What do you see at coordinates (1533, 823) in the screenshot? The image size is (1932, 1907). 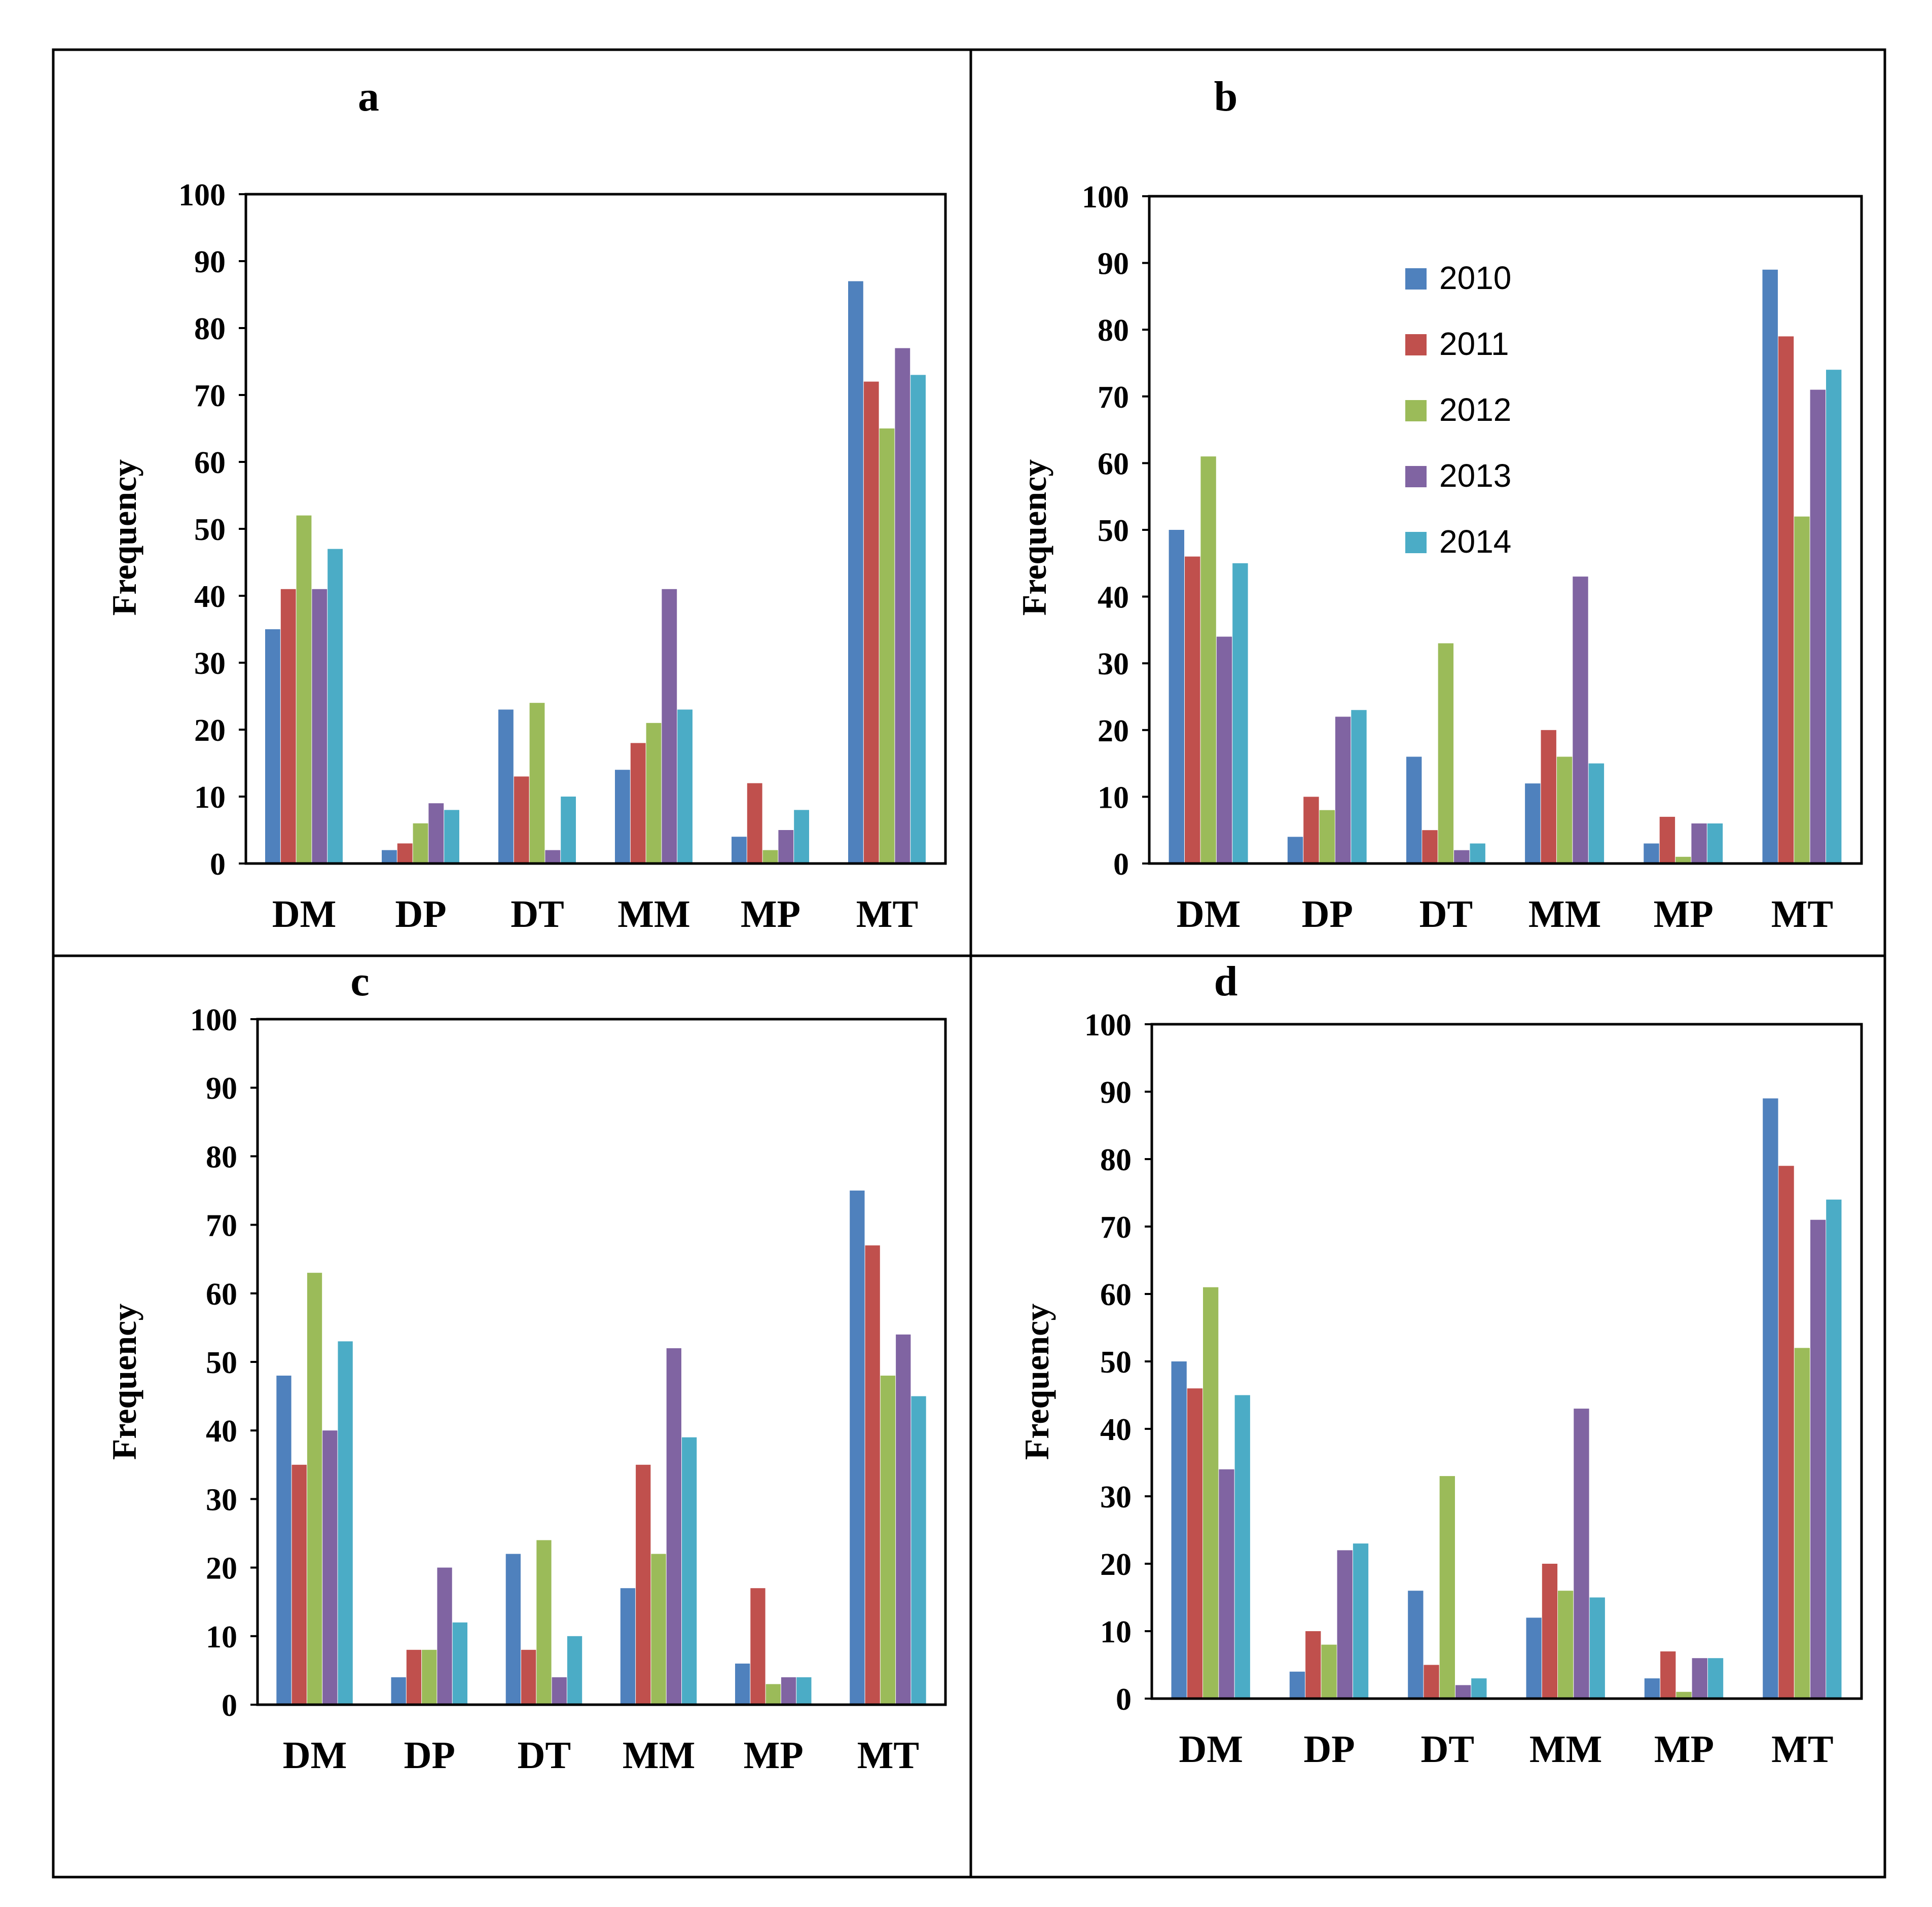 I see `bar-2010-mm` at bounding box center [1533, 823].